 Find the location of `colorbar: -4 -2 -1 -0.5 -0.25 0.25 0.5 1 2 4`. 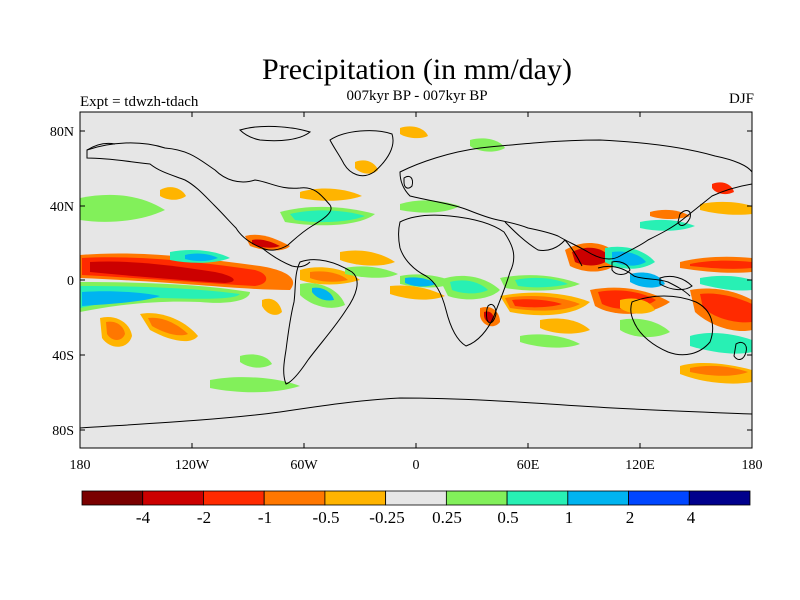

colorbar: -4 -2 -1 -0.5 -0.25 0.25 0.5 1 2 4 is located at coordinates (416, 508).